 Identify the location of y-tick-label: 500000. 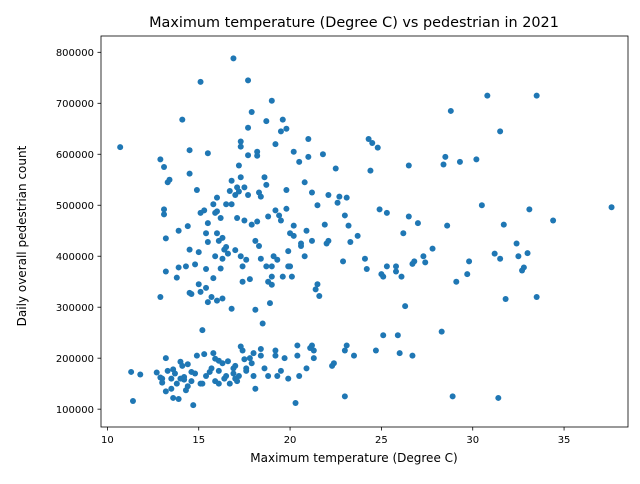
(75, 206).